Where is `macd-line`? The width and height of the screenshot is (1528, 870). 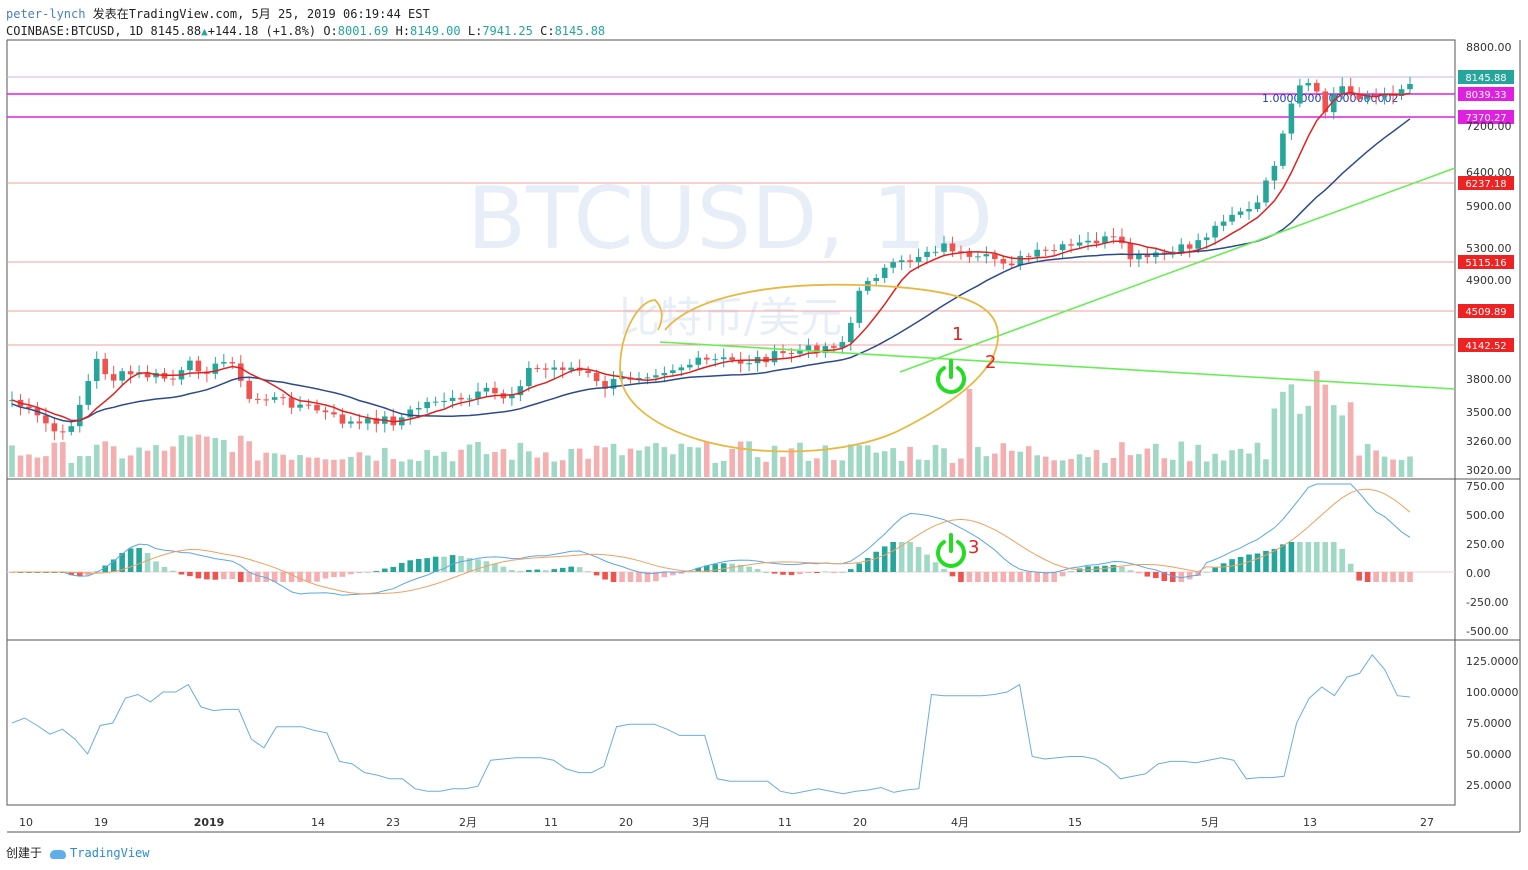 macd-line is located at coordinates (711, 539).